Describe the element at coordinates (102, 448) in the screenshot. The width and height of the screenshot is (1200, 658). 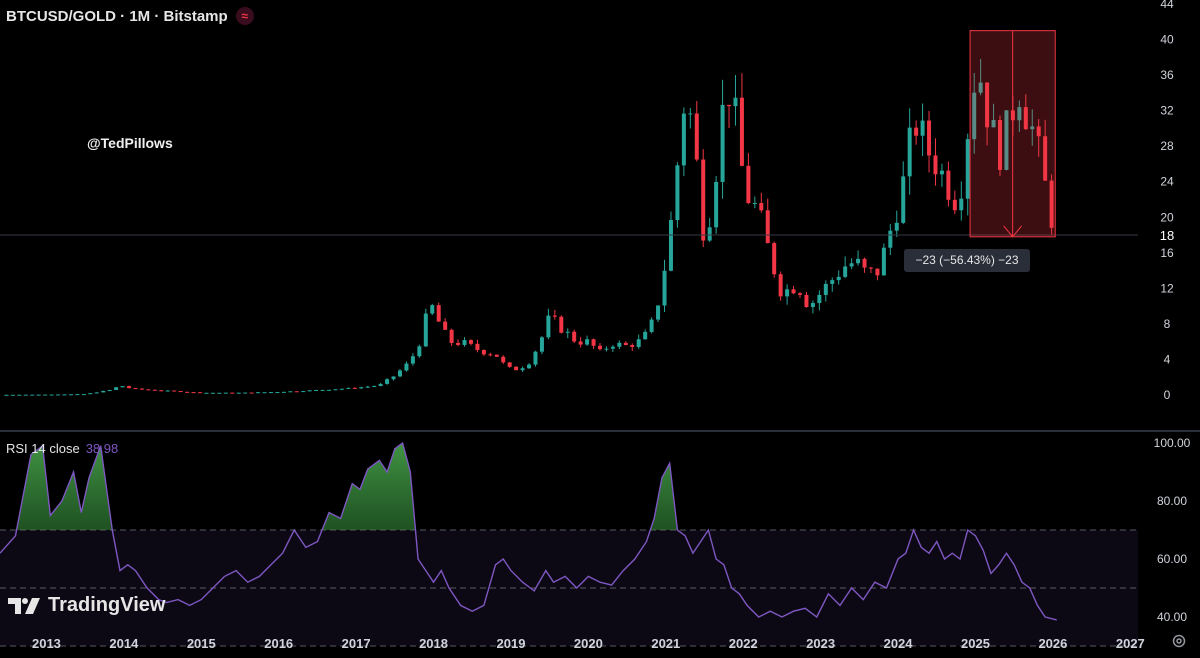
I see `rsi-value: 38.98` at that location.